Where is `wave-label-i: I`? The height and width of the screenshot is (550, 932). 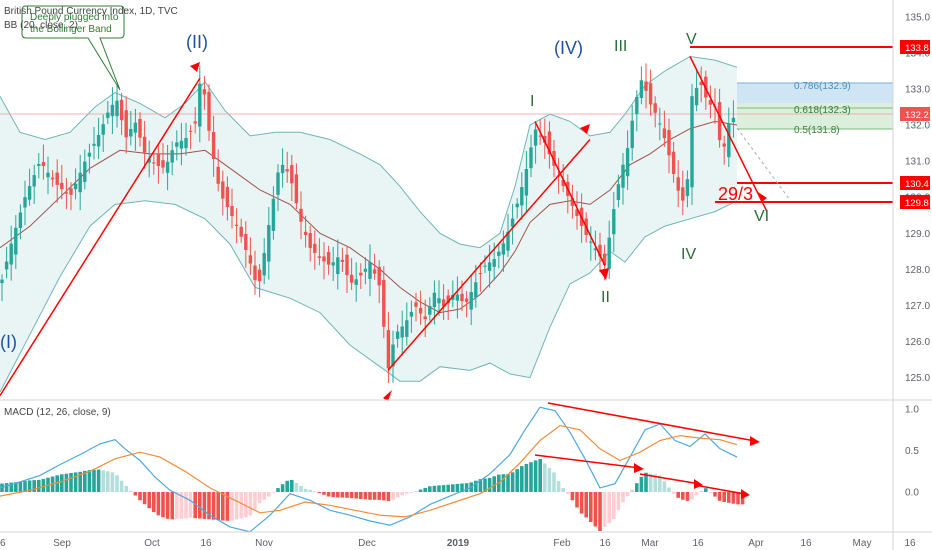 wave-label-i: I is located at coordinates (532, 101).